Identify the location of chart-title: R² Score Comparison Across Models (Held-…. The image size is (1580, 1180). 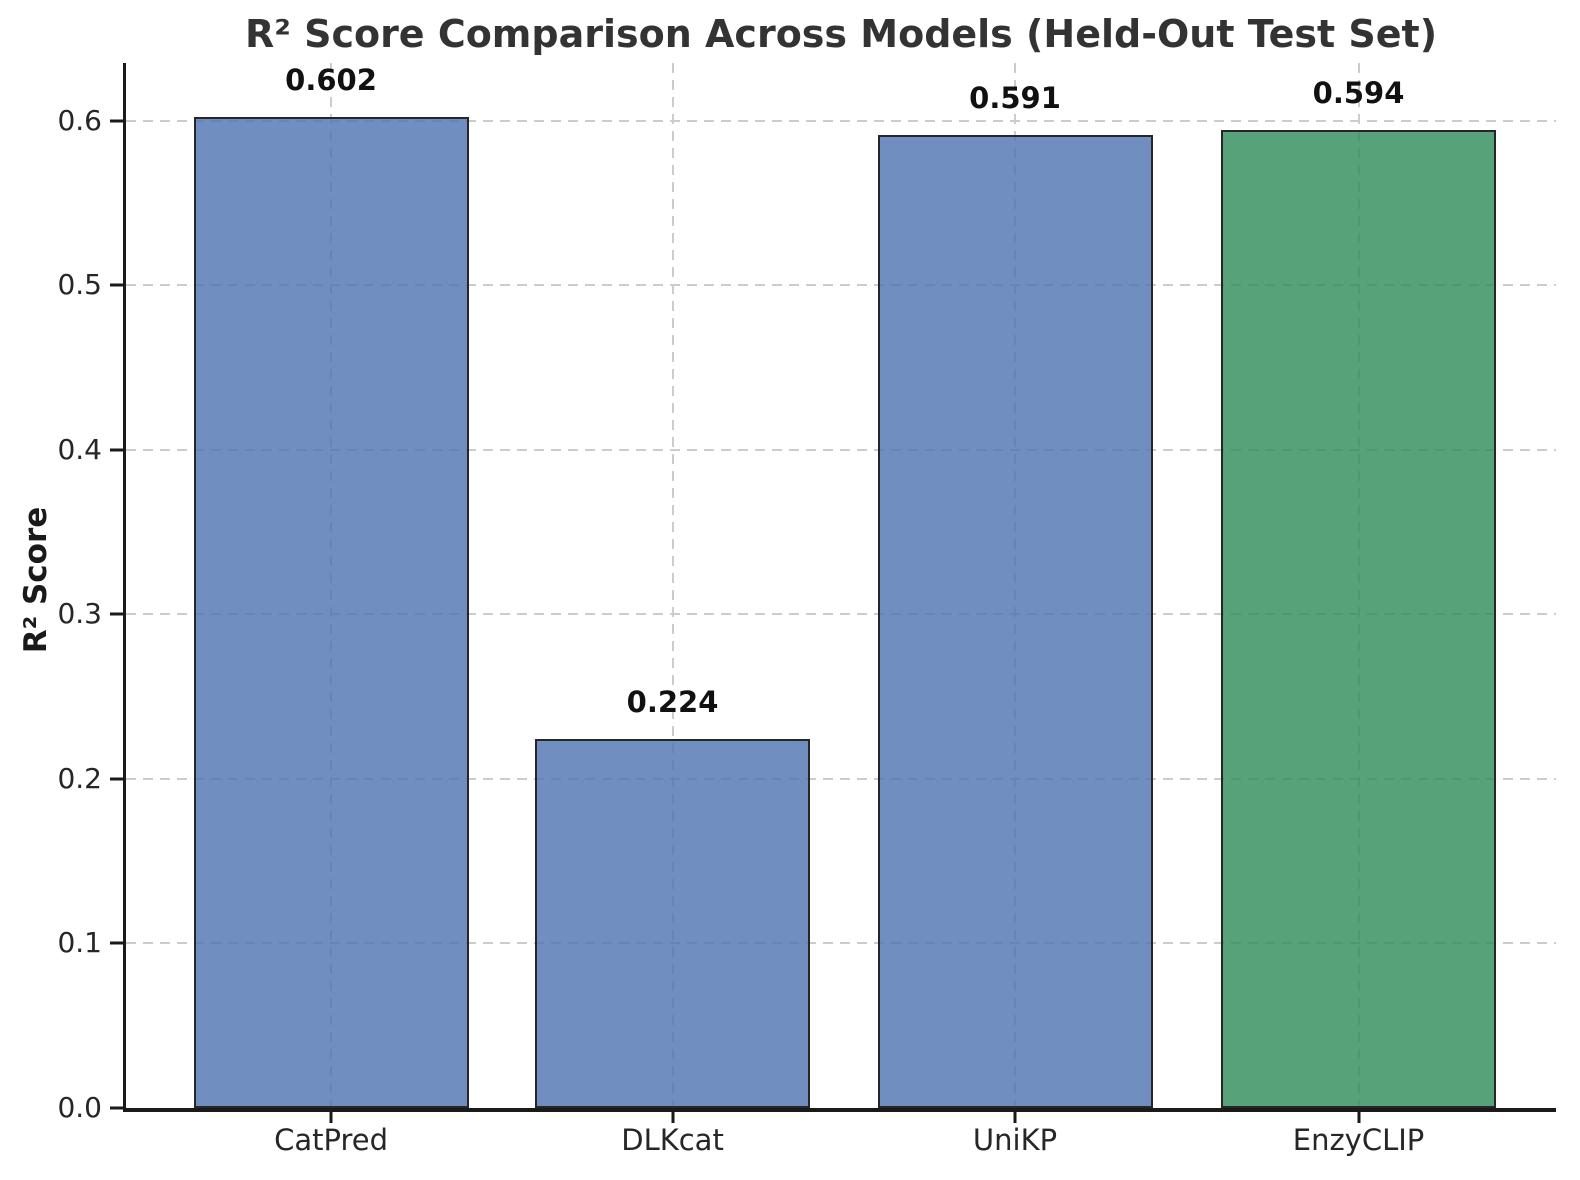
(841, 34).